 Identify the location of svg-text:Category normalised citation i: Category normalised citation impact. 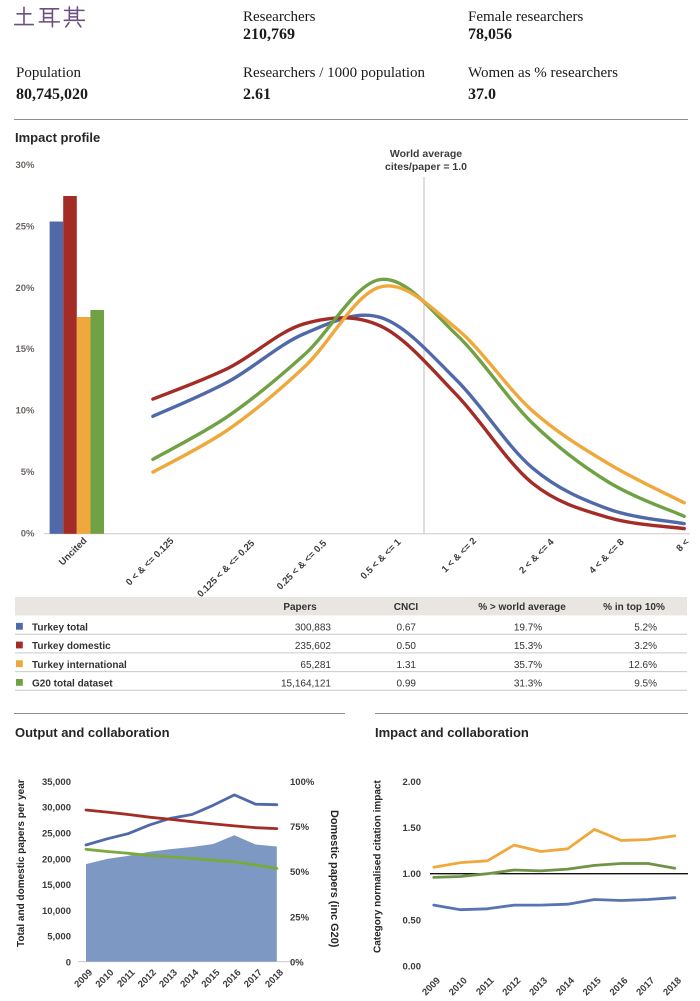
(378, 866).